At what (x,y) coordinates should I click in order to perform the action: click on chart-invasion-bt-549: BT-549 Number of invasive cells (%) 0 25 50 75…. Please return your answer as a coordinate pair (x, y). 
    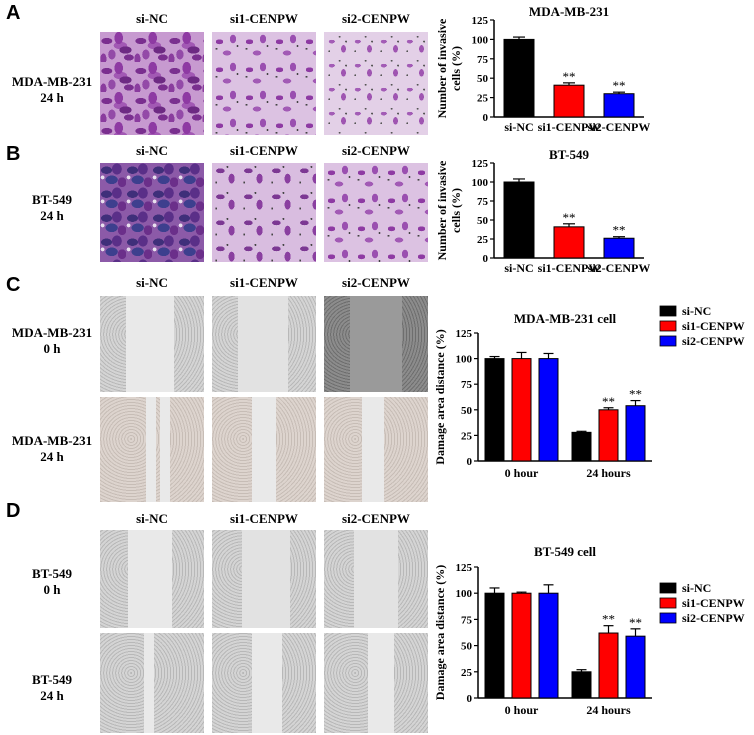
    Looking at the image, I should click on (542, 211).